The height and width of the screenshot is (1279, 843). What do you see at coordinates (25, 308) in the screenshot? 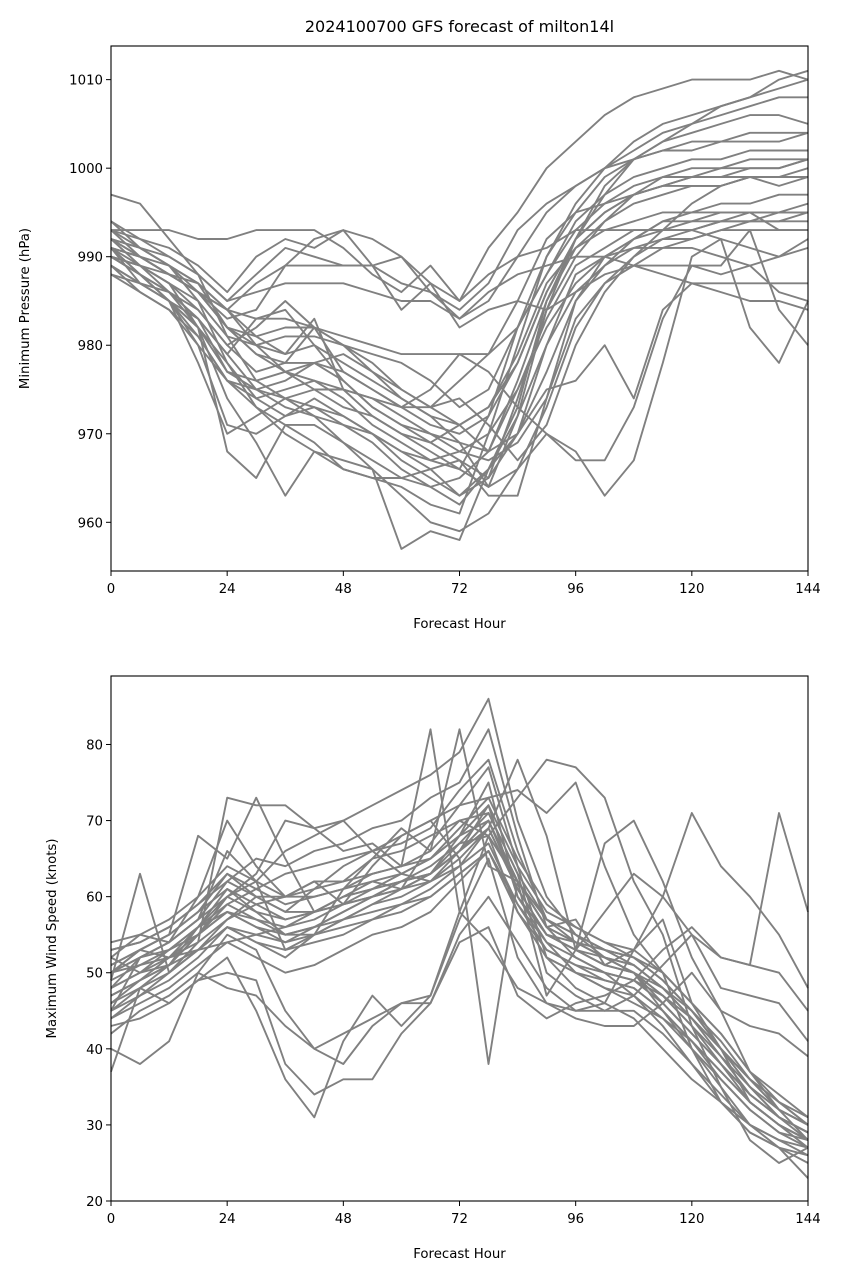
I see `pressure-y-axis-label: Minimum Pressure (hPa)` at bounding box center [25, 308].